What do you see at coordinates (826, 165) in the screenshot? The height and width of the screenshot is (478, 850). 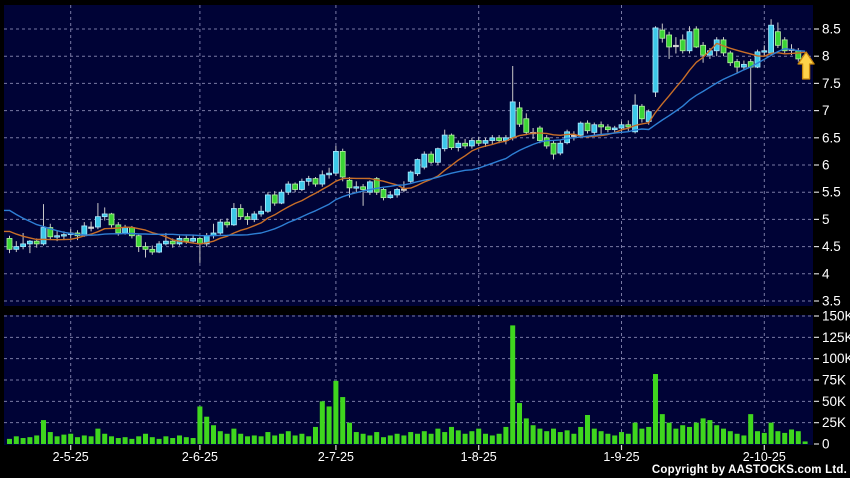 I see `price-axis-label: 6` at bounding box center [826, 165].